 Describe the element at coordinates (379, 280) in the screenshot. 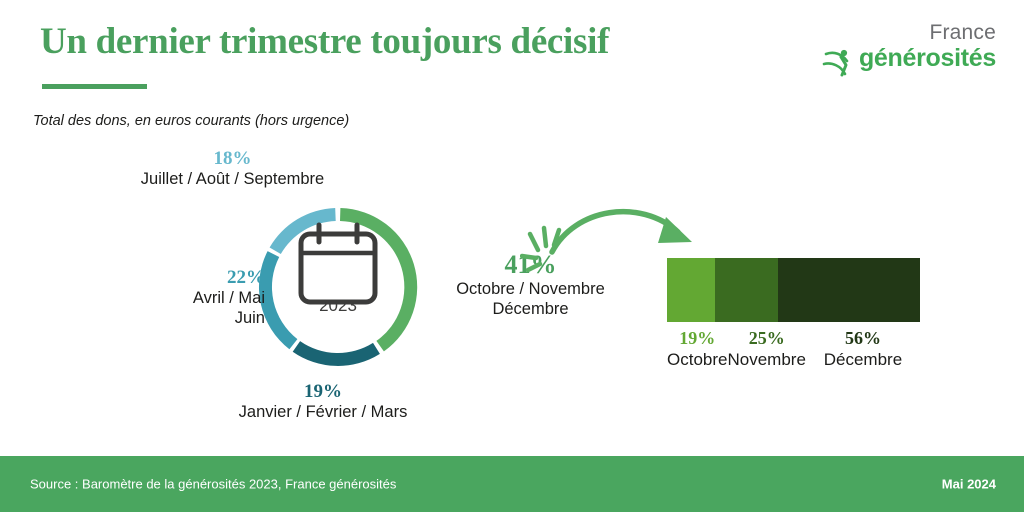

I see `donut-segment-q4` at that location.